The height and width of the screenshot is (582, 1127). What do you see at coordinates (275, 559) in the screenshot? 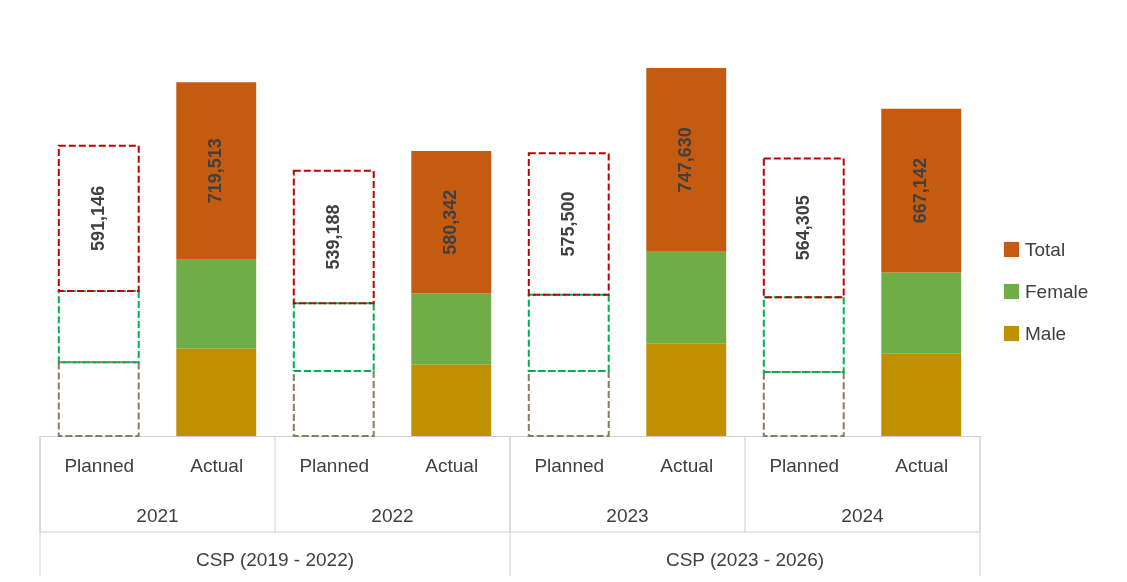
I see `text: CSP (2019 - 2022)` at bounding box center [275, 559].